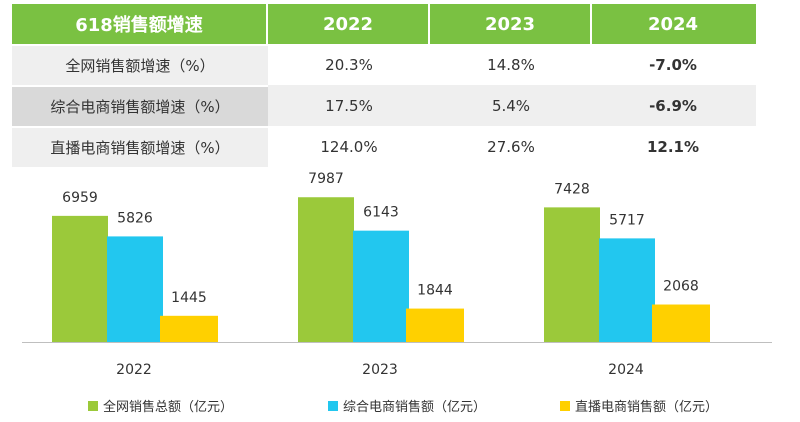  Describe the element at coordinates (140, 64) in the screenshot. I see `row-label: 全网销售额增速（%）` at that location.